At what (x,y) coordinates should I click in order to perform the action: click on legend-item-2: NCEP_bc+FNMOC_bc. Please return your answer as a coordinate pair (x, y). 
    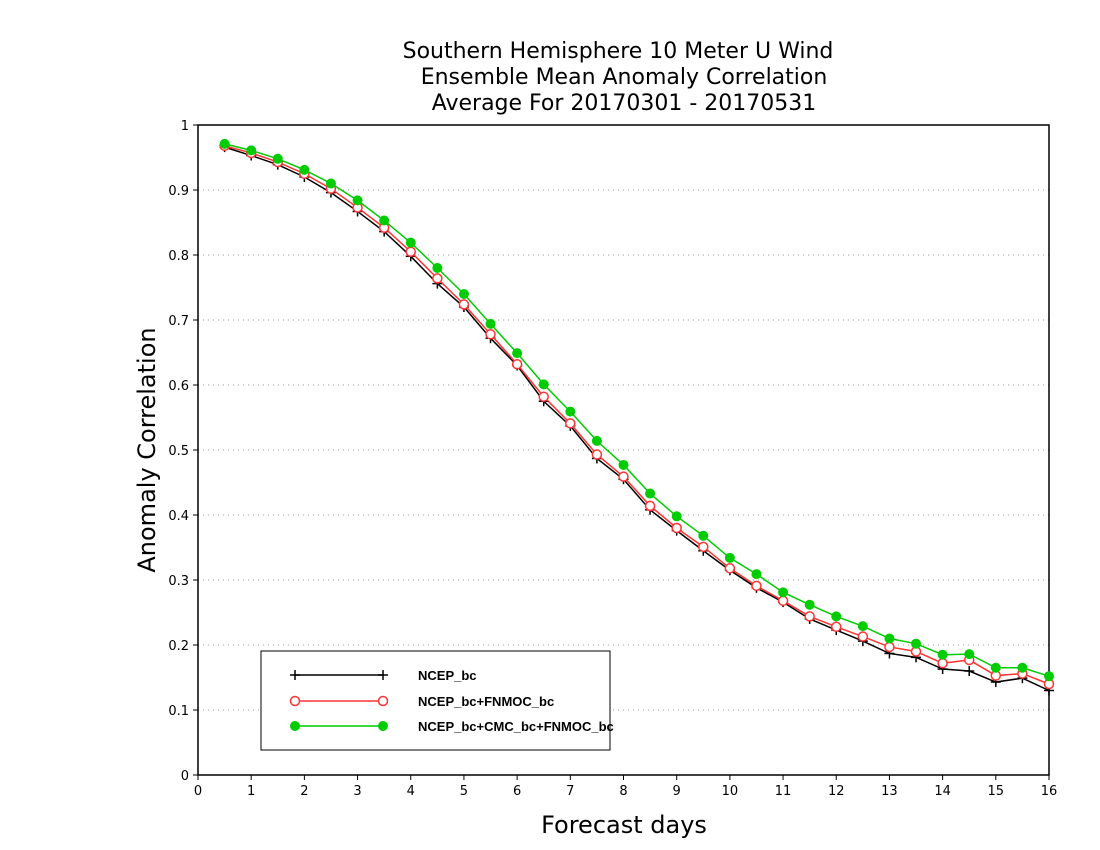
    Looking at the image, I should click on (421, 701).